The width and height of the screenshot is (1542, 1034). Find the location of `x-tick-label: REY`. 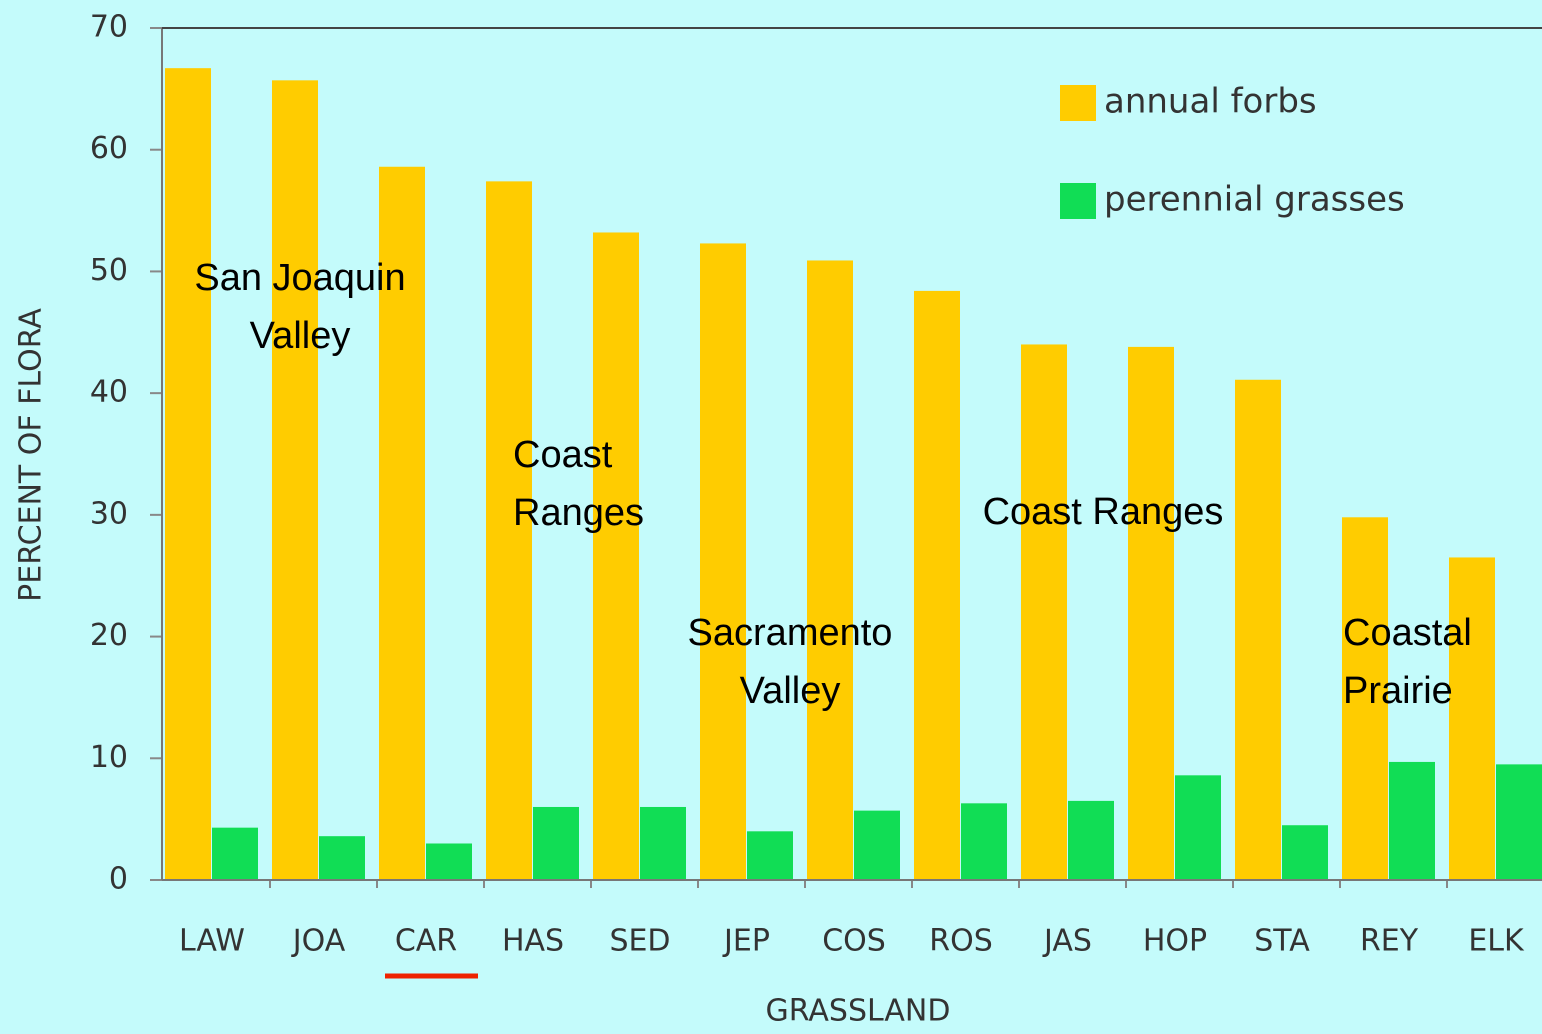

x-tick-label: REY is located at coordinates (1389, 941).